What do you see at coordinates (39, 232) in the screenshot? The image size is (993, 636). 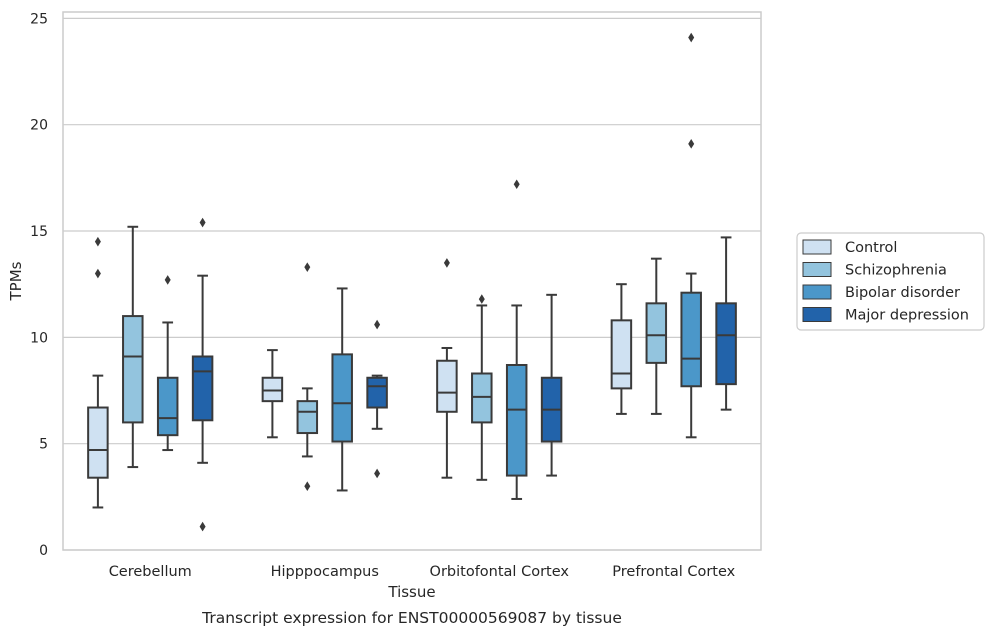 I see `y-tick-label: 15` at bounding box center [39, 232].